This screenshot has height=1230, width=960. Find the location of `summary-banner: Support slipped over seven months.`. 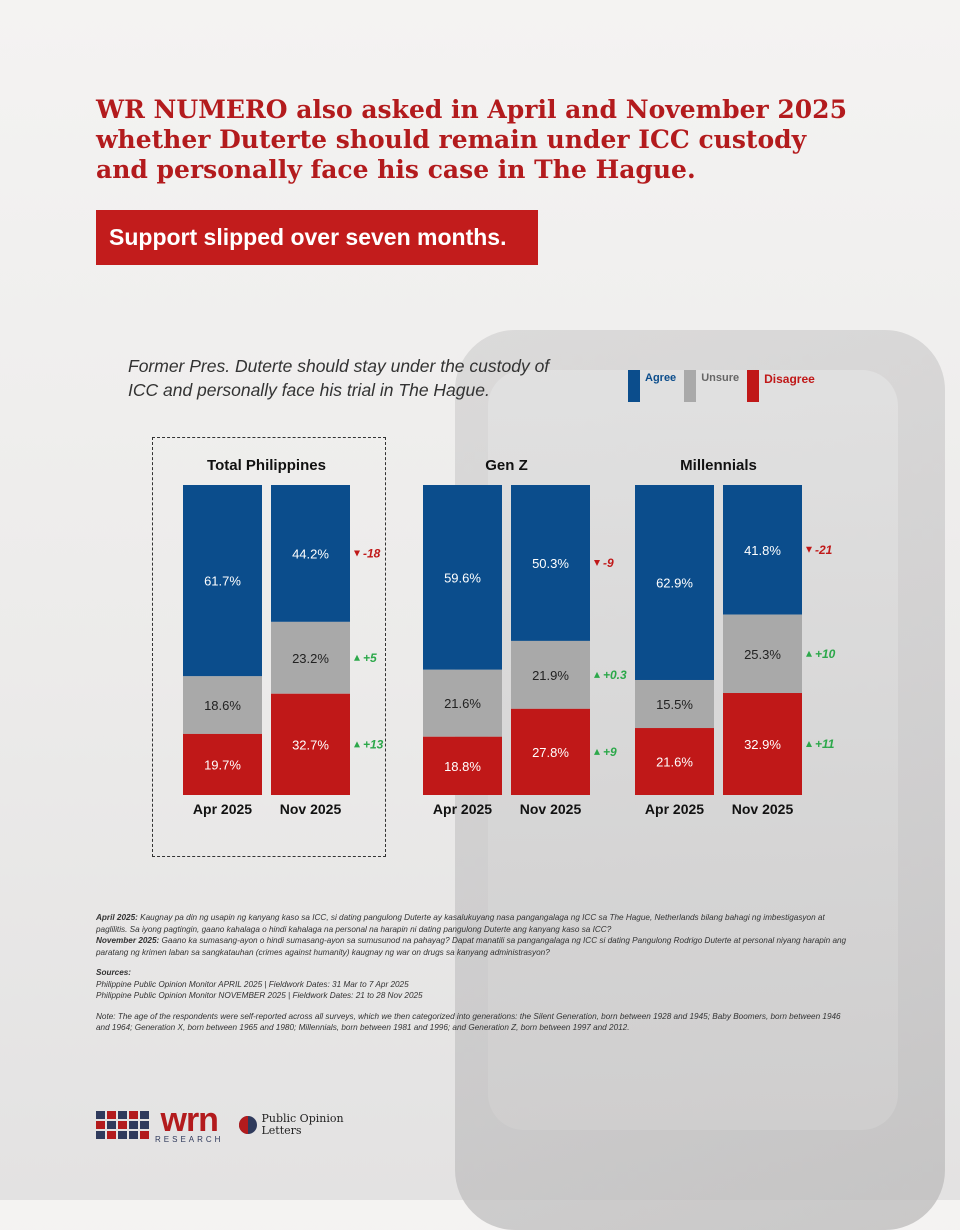

summary-banner: Support slipped over seven months. is located at coordinates (317, 237).